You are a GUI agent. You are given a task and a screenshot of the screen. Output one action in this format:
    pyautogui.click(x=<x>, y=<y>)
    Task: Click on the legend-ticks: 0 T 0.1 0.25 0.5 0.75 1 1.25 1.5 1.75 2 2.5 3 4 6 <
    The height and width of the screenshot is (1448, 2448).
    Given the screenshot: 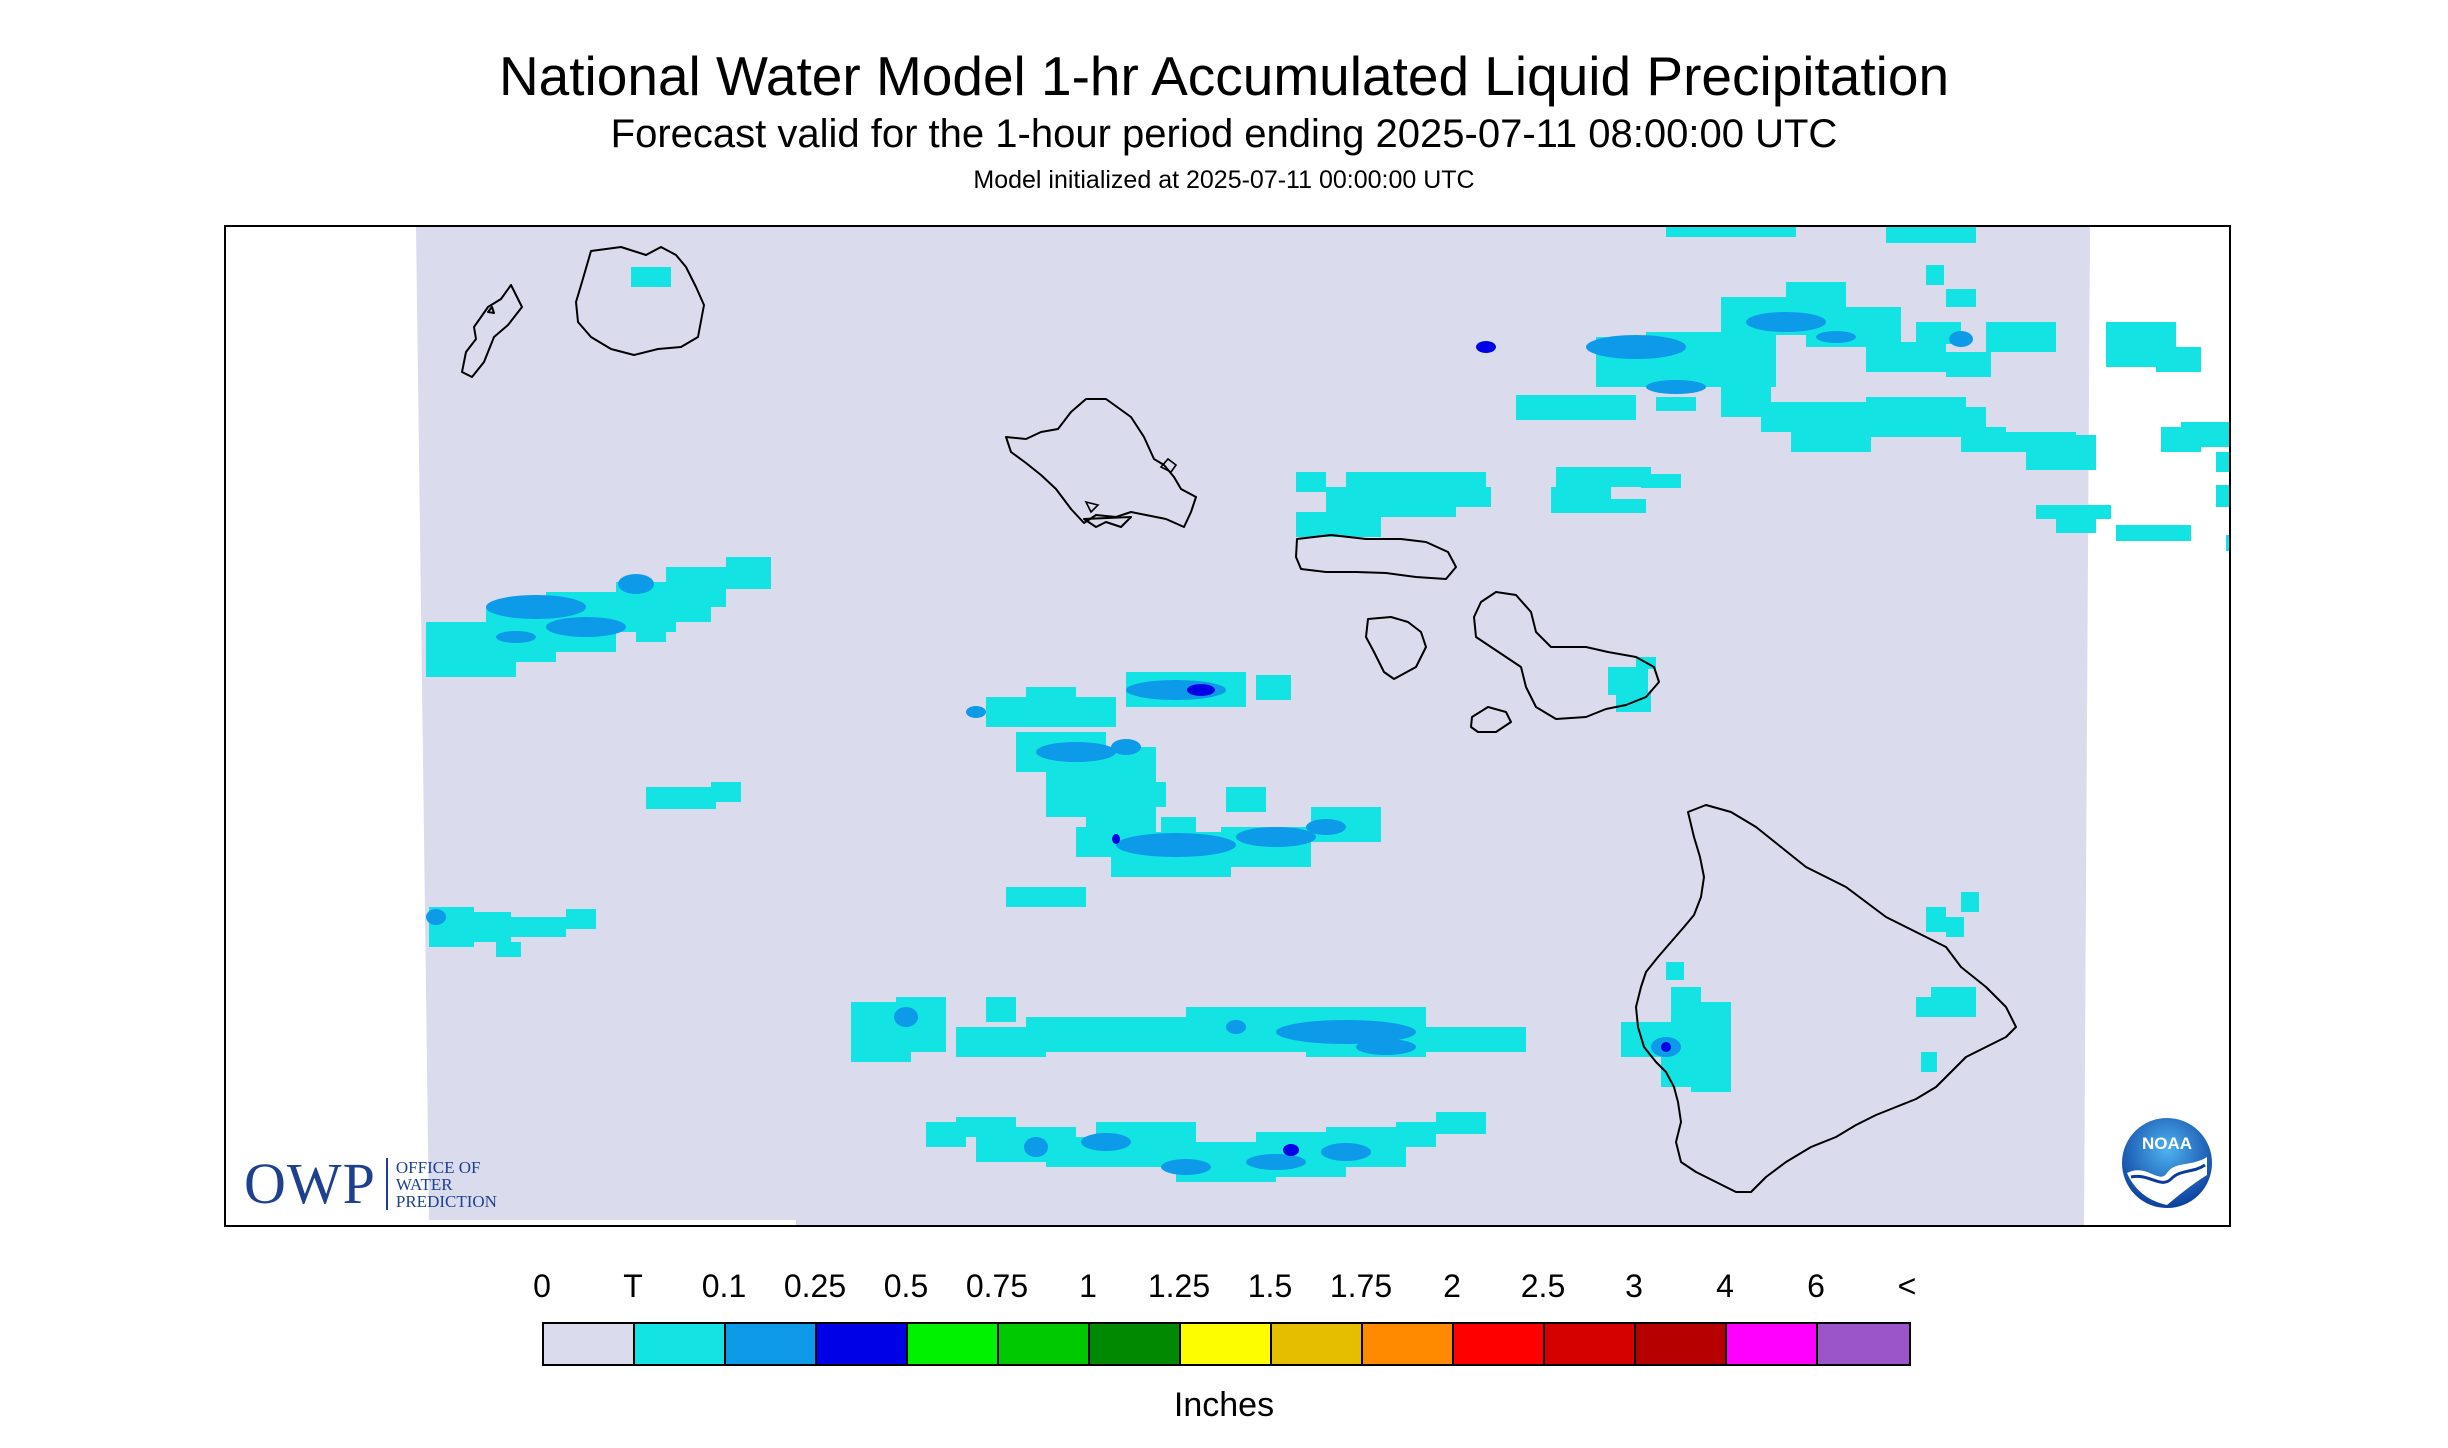 What is the action you would take?
    pyautogui.click(x=1227, y=1288)
    